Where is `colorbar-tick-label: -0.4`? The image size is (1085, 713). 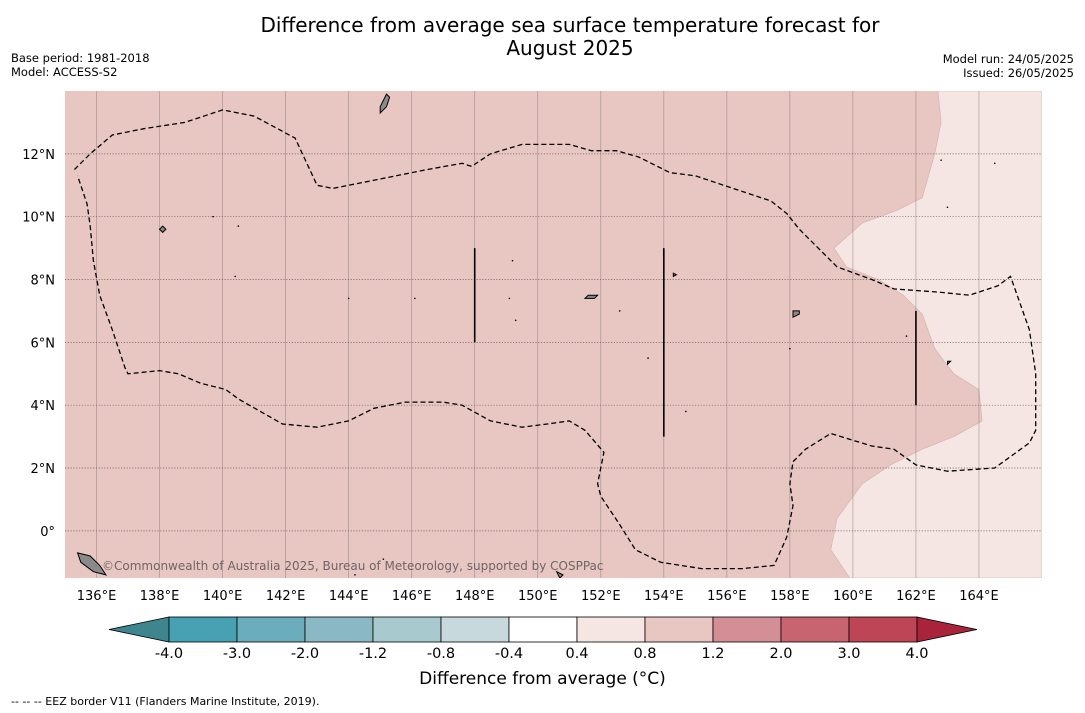 colorbar-tick-label: -0.4 is located at coordinates (509, 654).